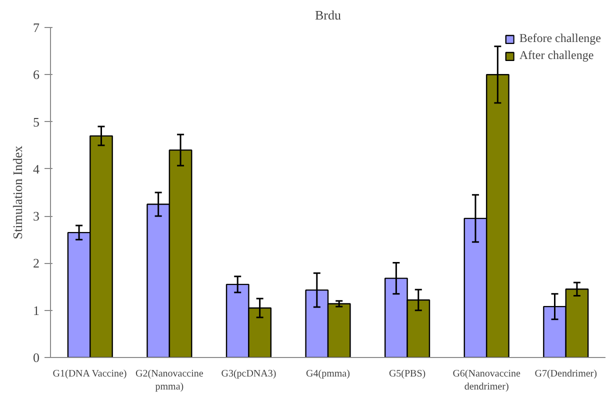  I want to click on legend-label: After challenge, so click(556, 55).